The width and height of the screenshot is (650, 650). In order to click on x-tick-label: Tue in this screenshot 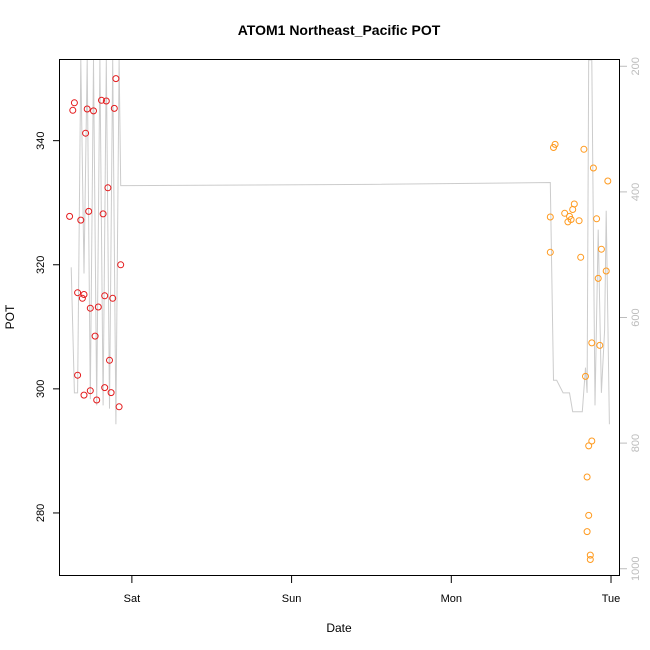, I will do `click(611, 599)`.